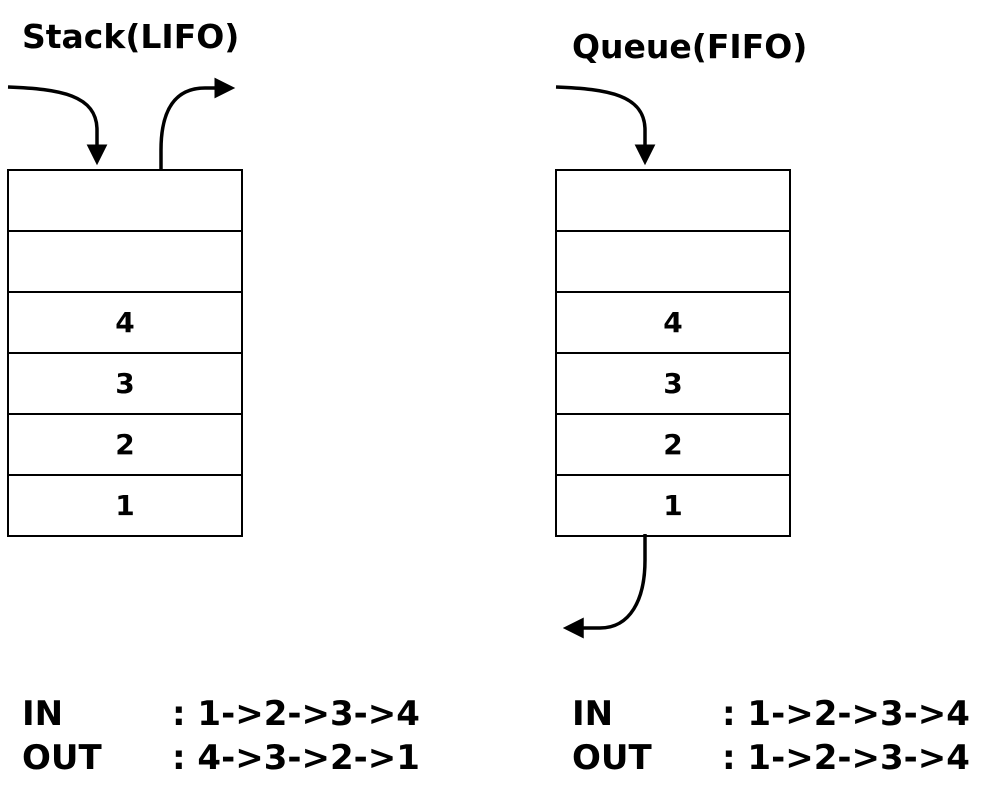 This screenshot has width=982, height=803. I want to click on queue-dequeue-arrow, so click(604, 586).